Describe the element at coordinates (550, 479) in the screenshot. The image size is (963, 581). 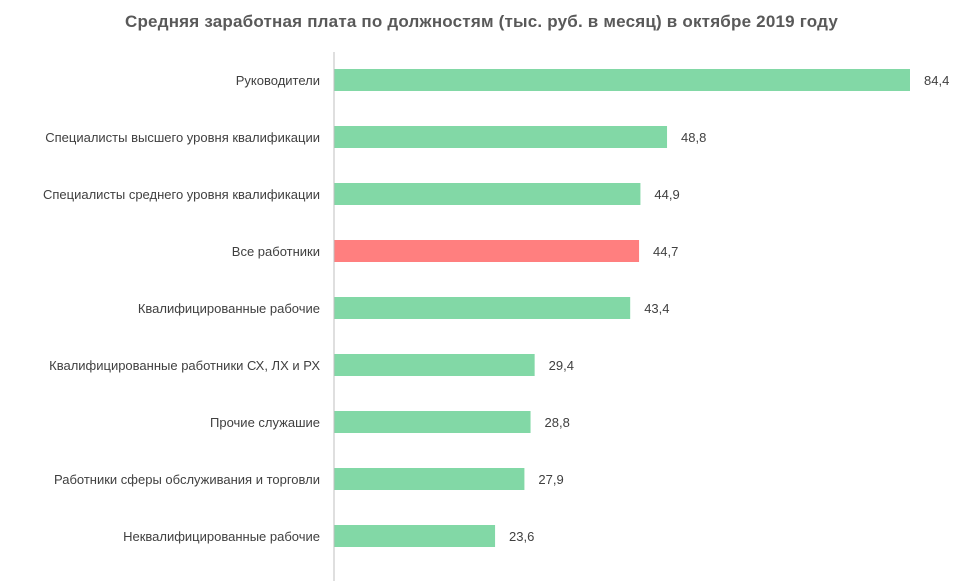
I see `value-label: 27,9` at that location.